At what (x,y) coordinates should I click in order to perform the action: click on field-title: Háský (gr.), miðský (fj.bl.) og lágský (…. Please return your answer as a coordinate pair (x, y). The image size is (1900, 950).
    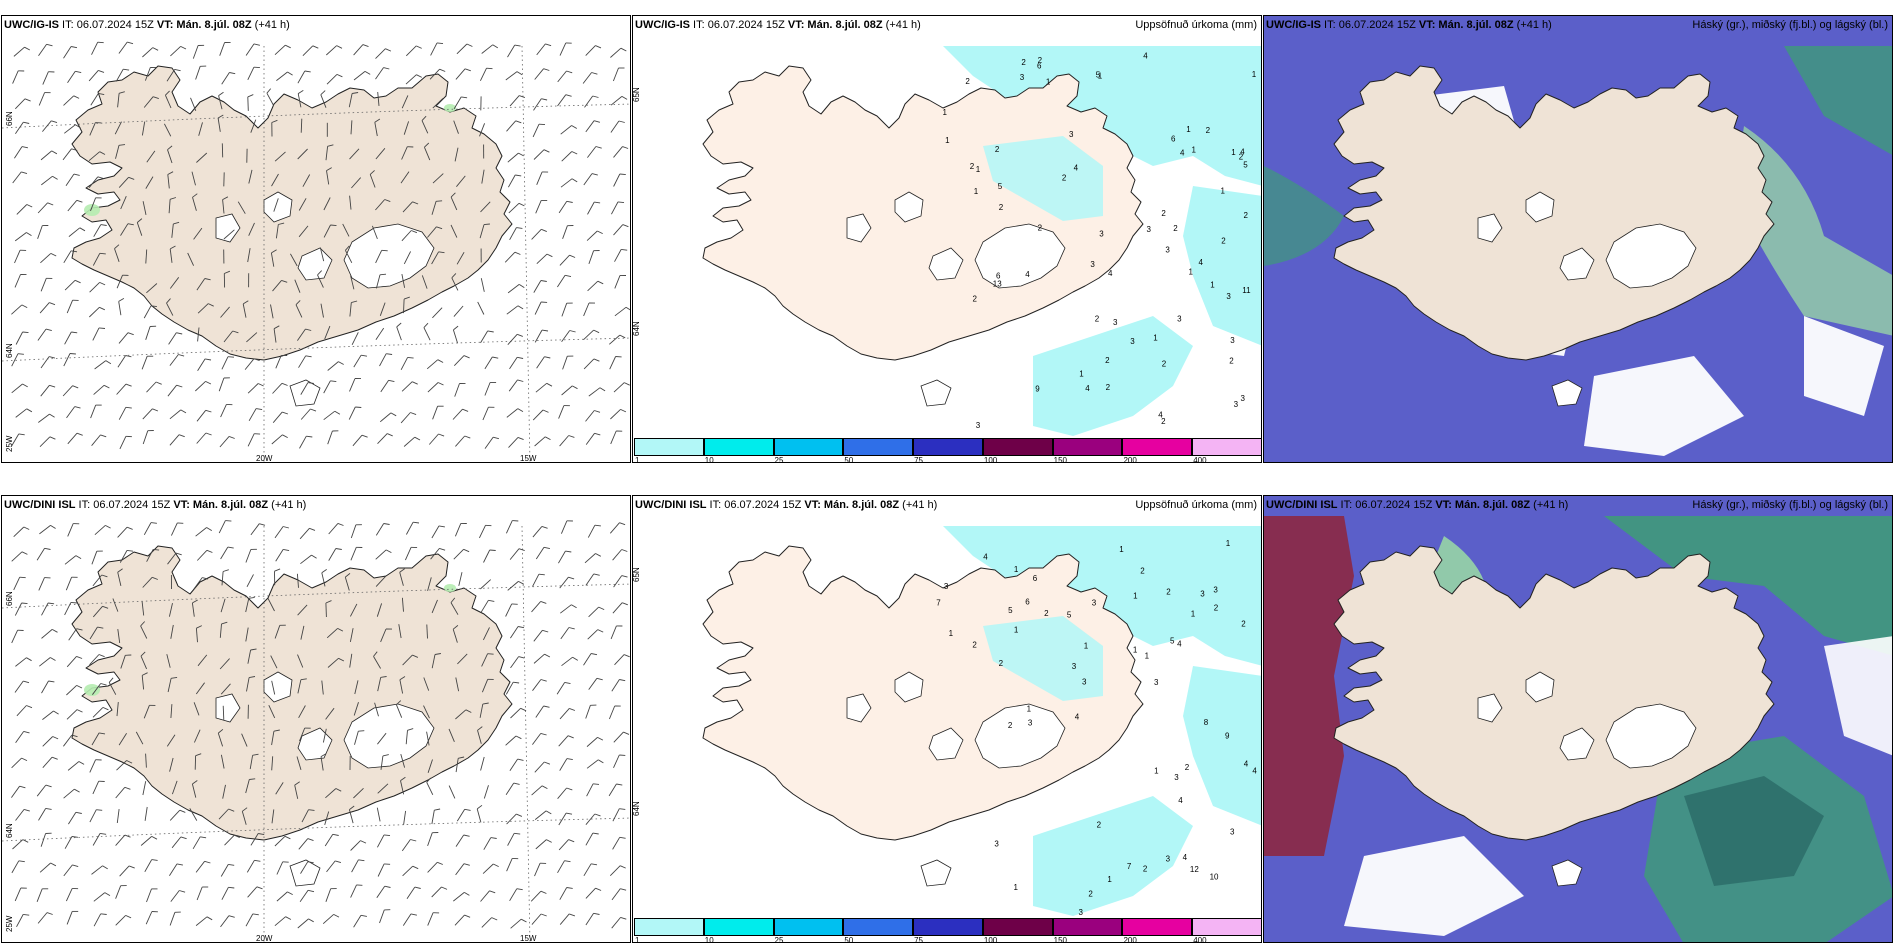
    Looking at the image, I should click on (1790, 505).